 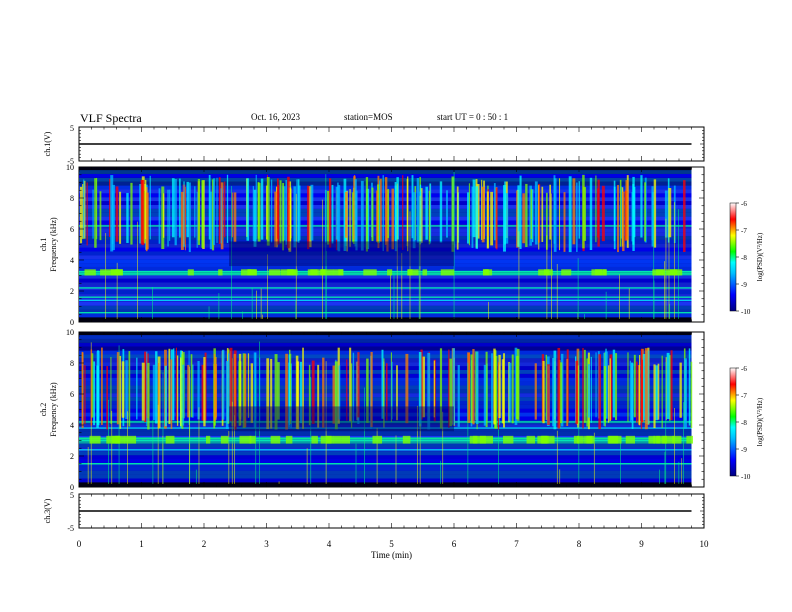 I want to click on x-tick-label: 9, so click(x=641, y=544).